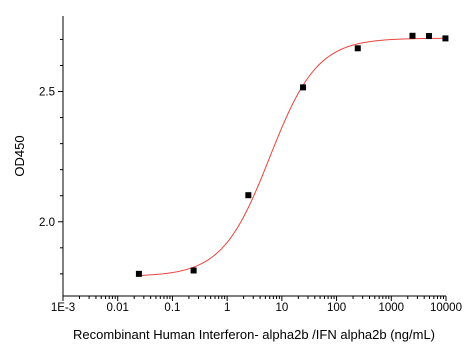  Describe the element at coordinates (172, 308) in the screenshot. I see `x-tick-label: 0.1` at that location.